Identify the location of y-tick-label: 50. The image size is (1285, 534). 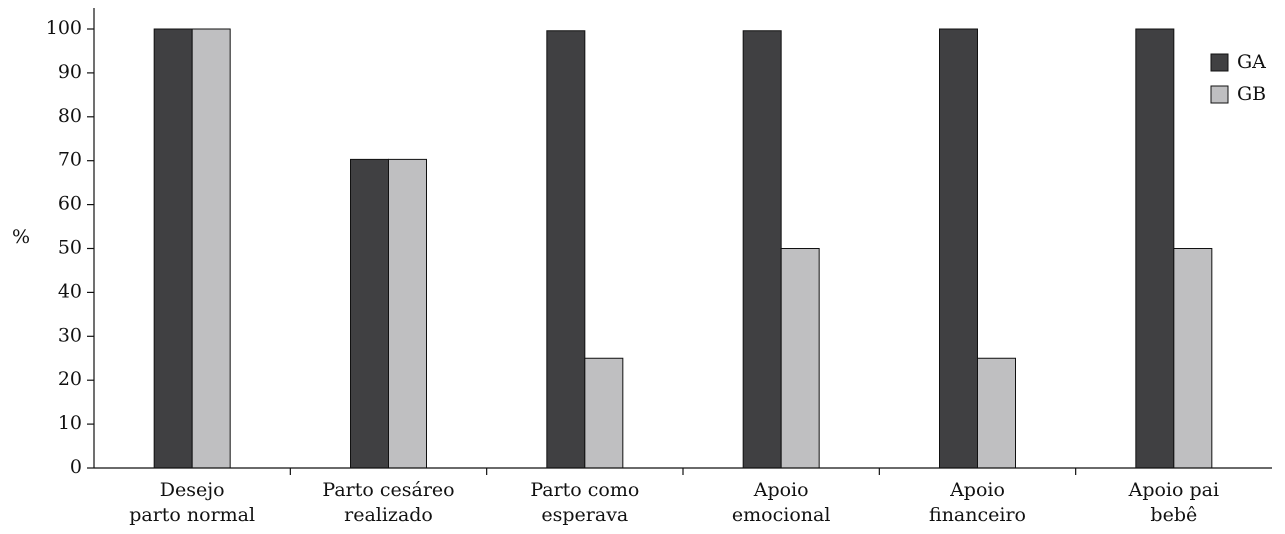
(70, 248).